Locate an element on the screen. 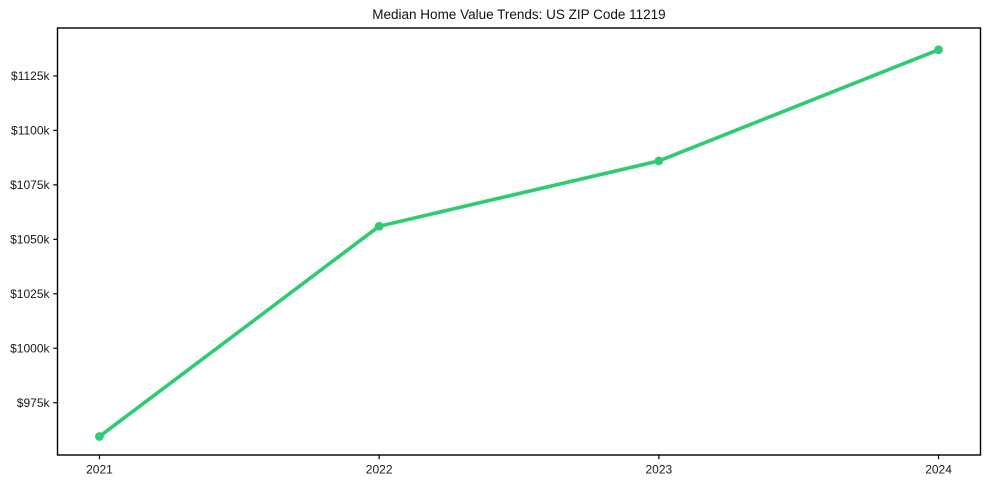 This screenshot has height=490, width=990. y-tick-label: $1075k is located at coordinates (30, 185).